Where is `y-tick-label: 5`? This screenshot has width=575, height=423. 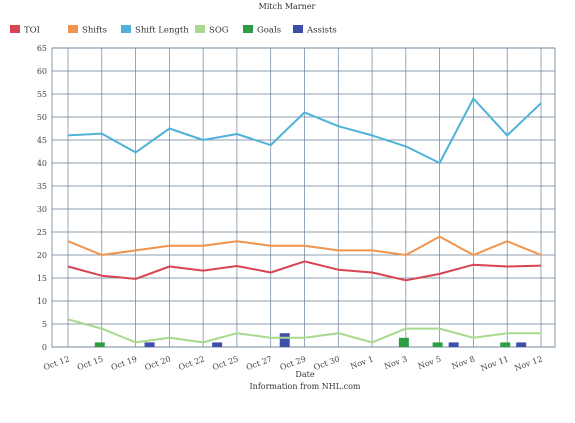
y-tick-label: 5 is located at coordinates (44, 324).